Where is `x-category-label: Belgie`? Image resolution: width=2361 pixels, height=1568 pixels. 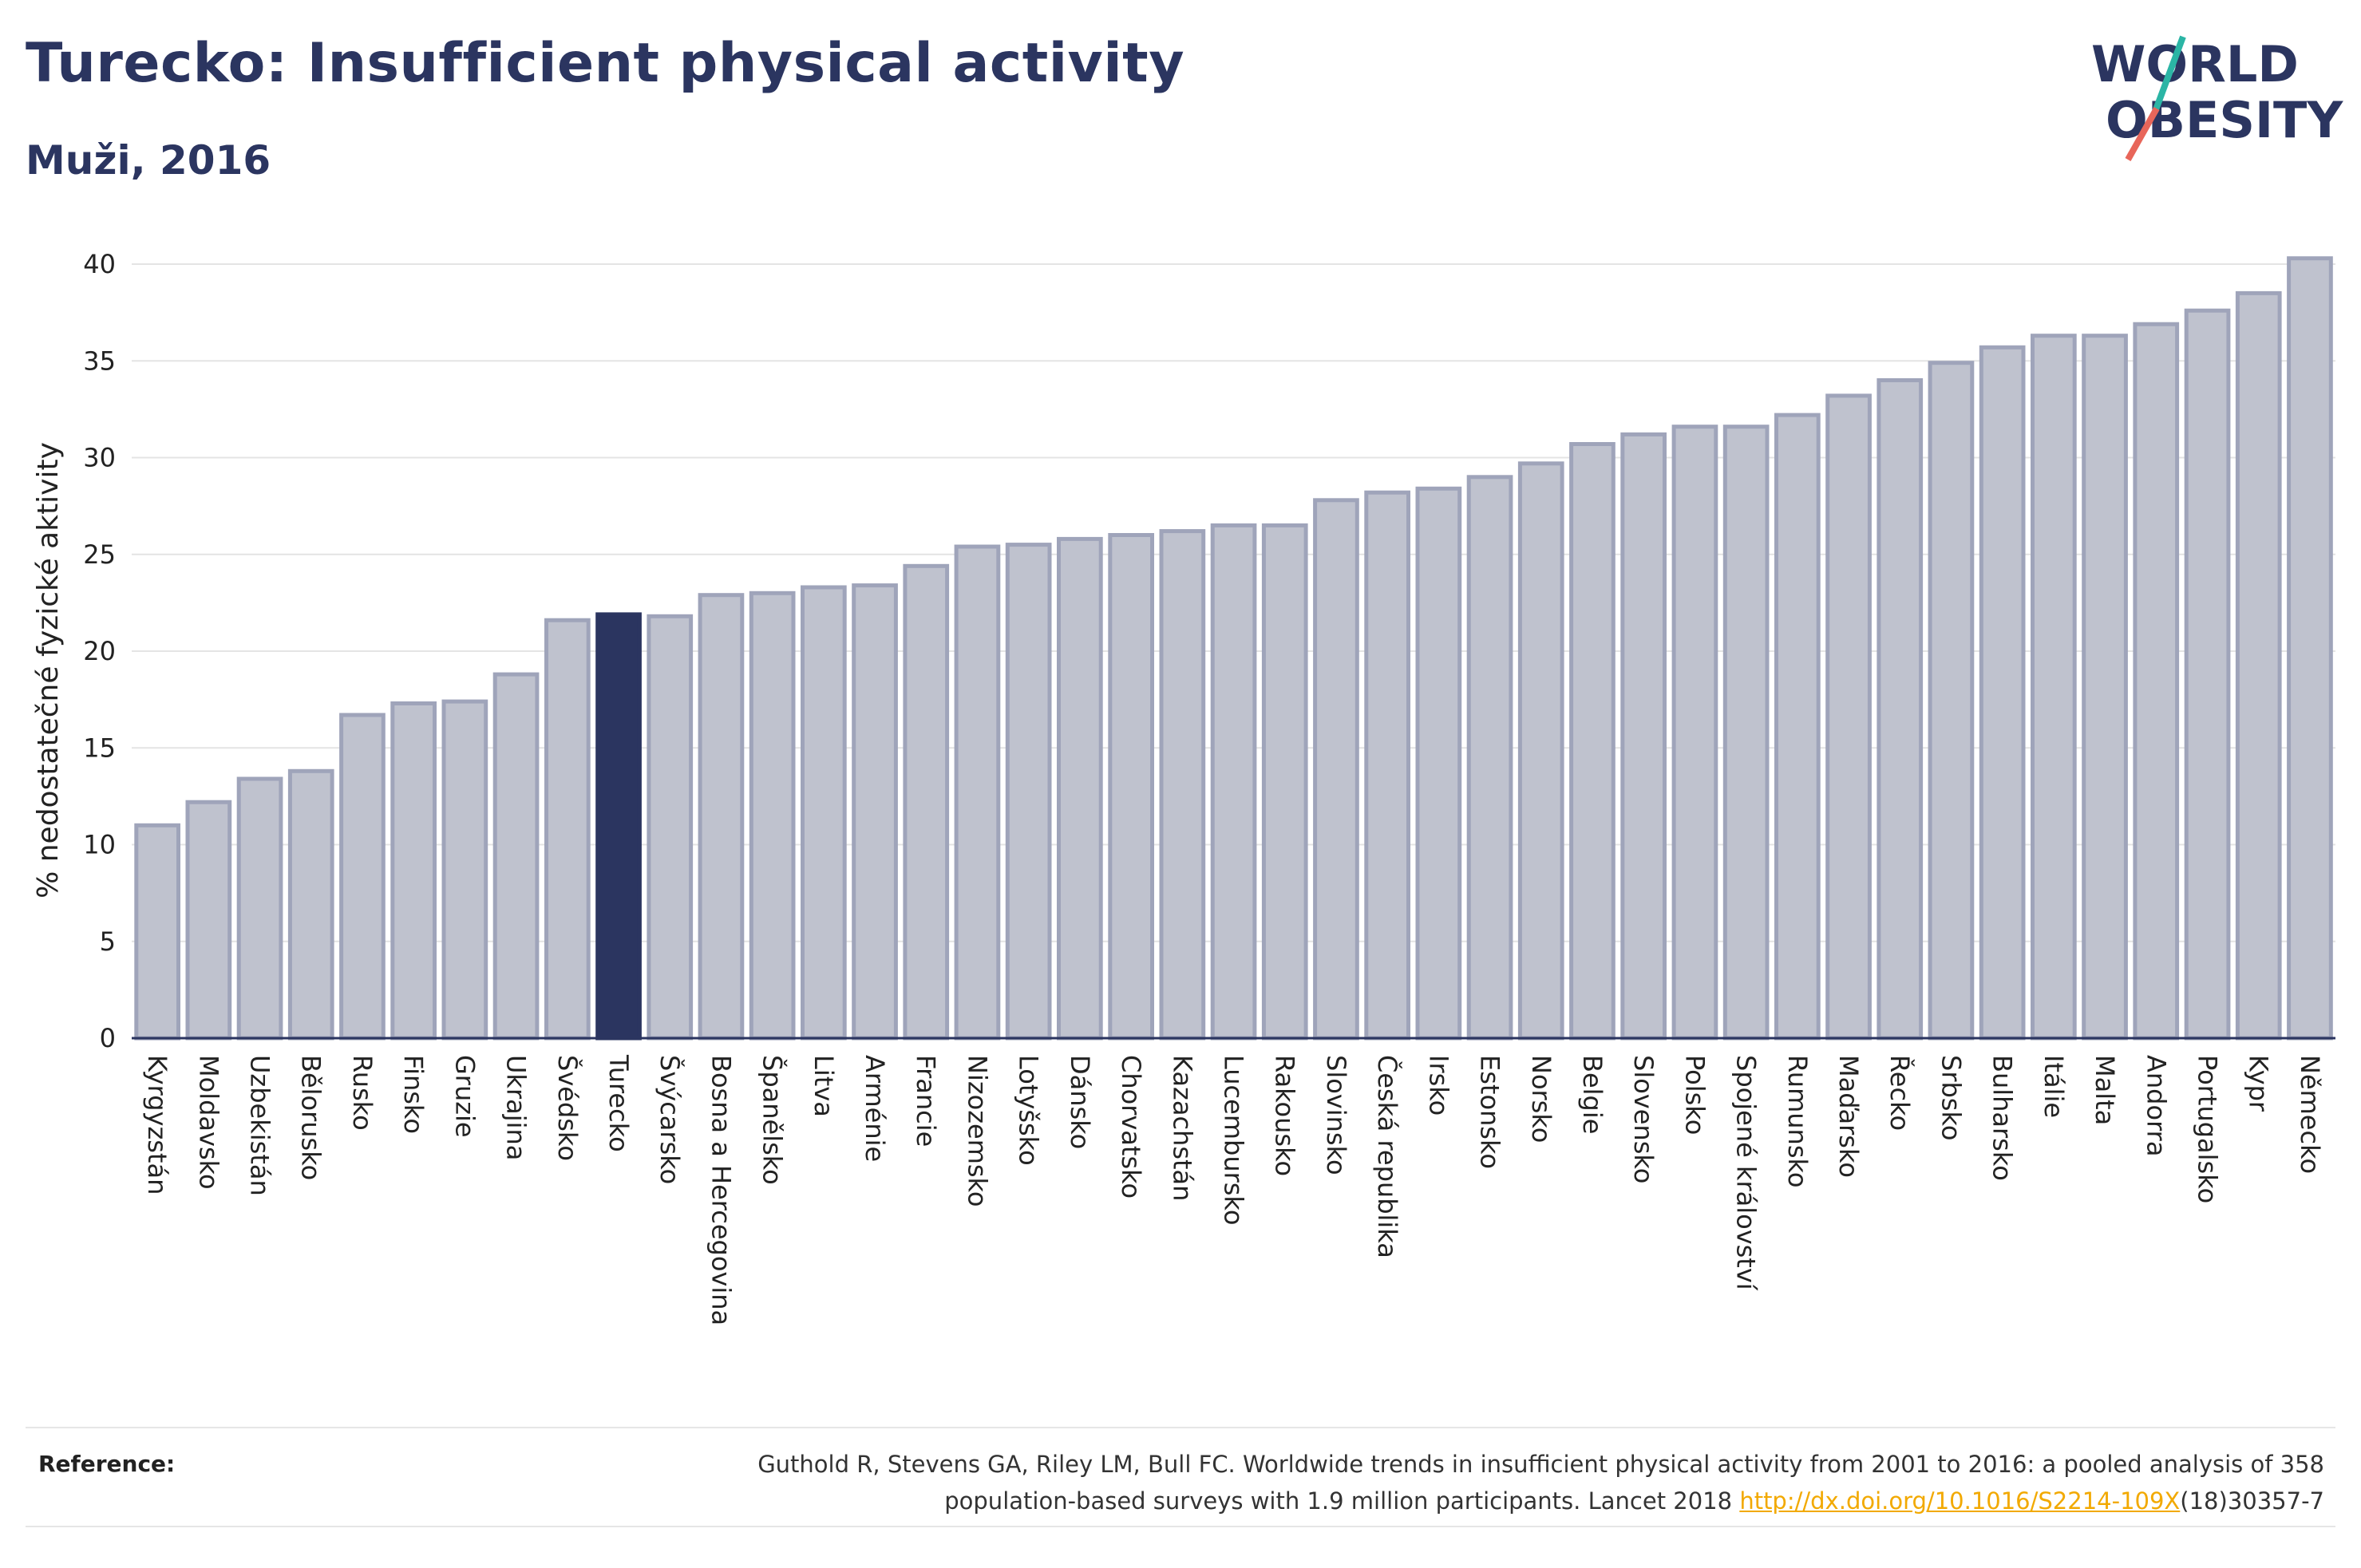 x-category-label: Belgie is located at coordinates (1592, 1094).